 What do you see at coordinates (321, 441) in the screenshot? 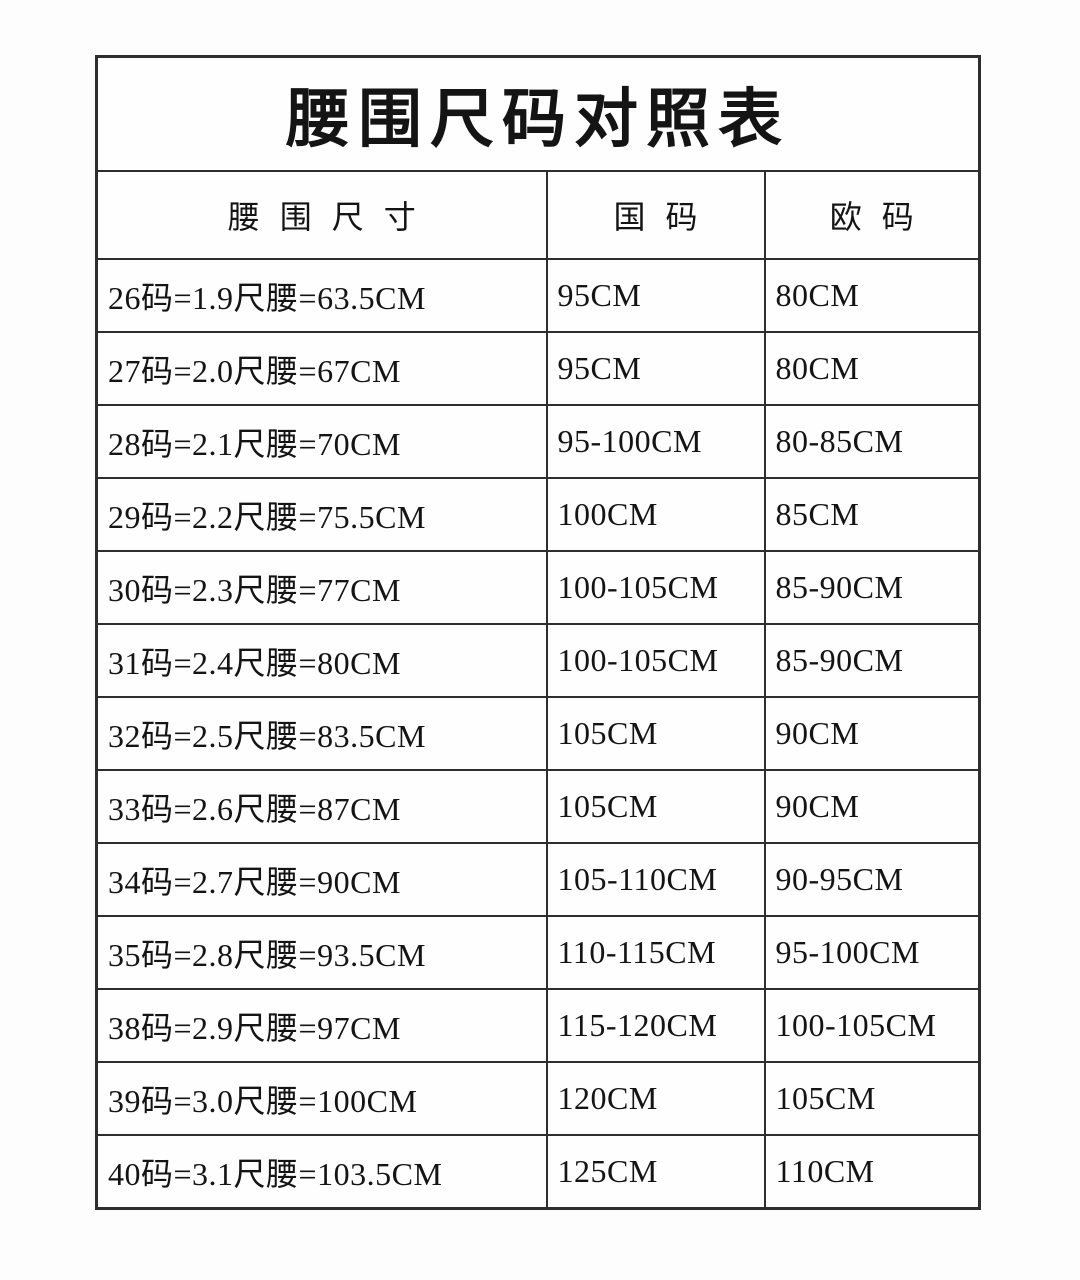
I see `waist-size-cell: 28码=2.1尺腰=70CM` at bounding box center [321, 441].